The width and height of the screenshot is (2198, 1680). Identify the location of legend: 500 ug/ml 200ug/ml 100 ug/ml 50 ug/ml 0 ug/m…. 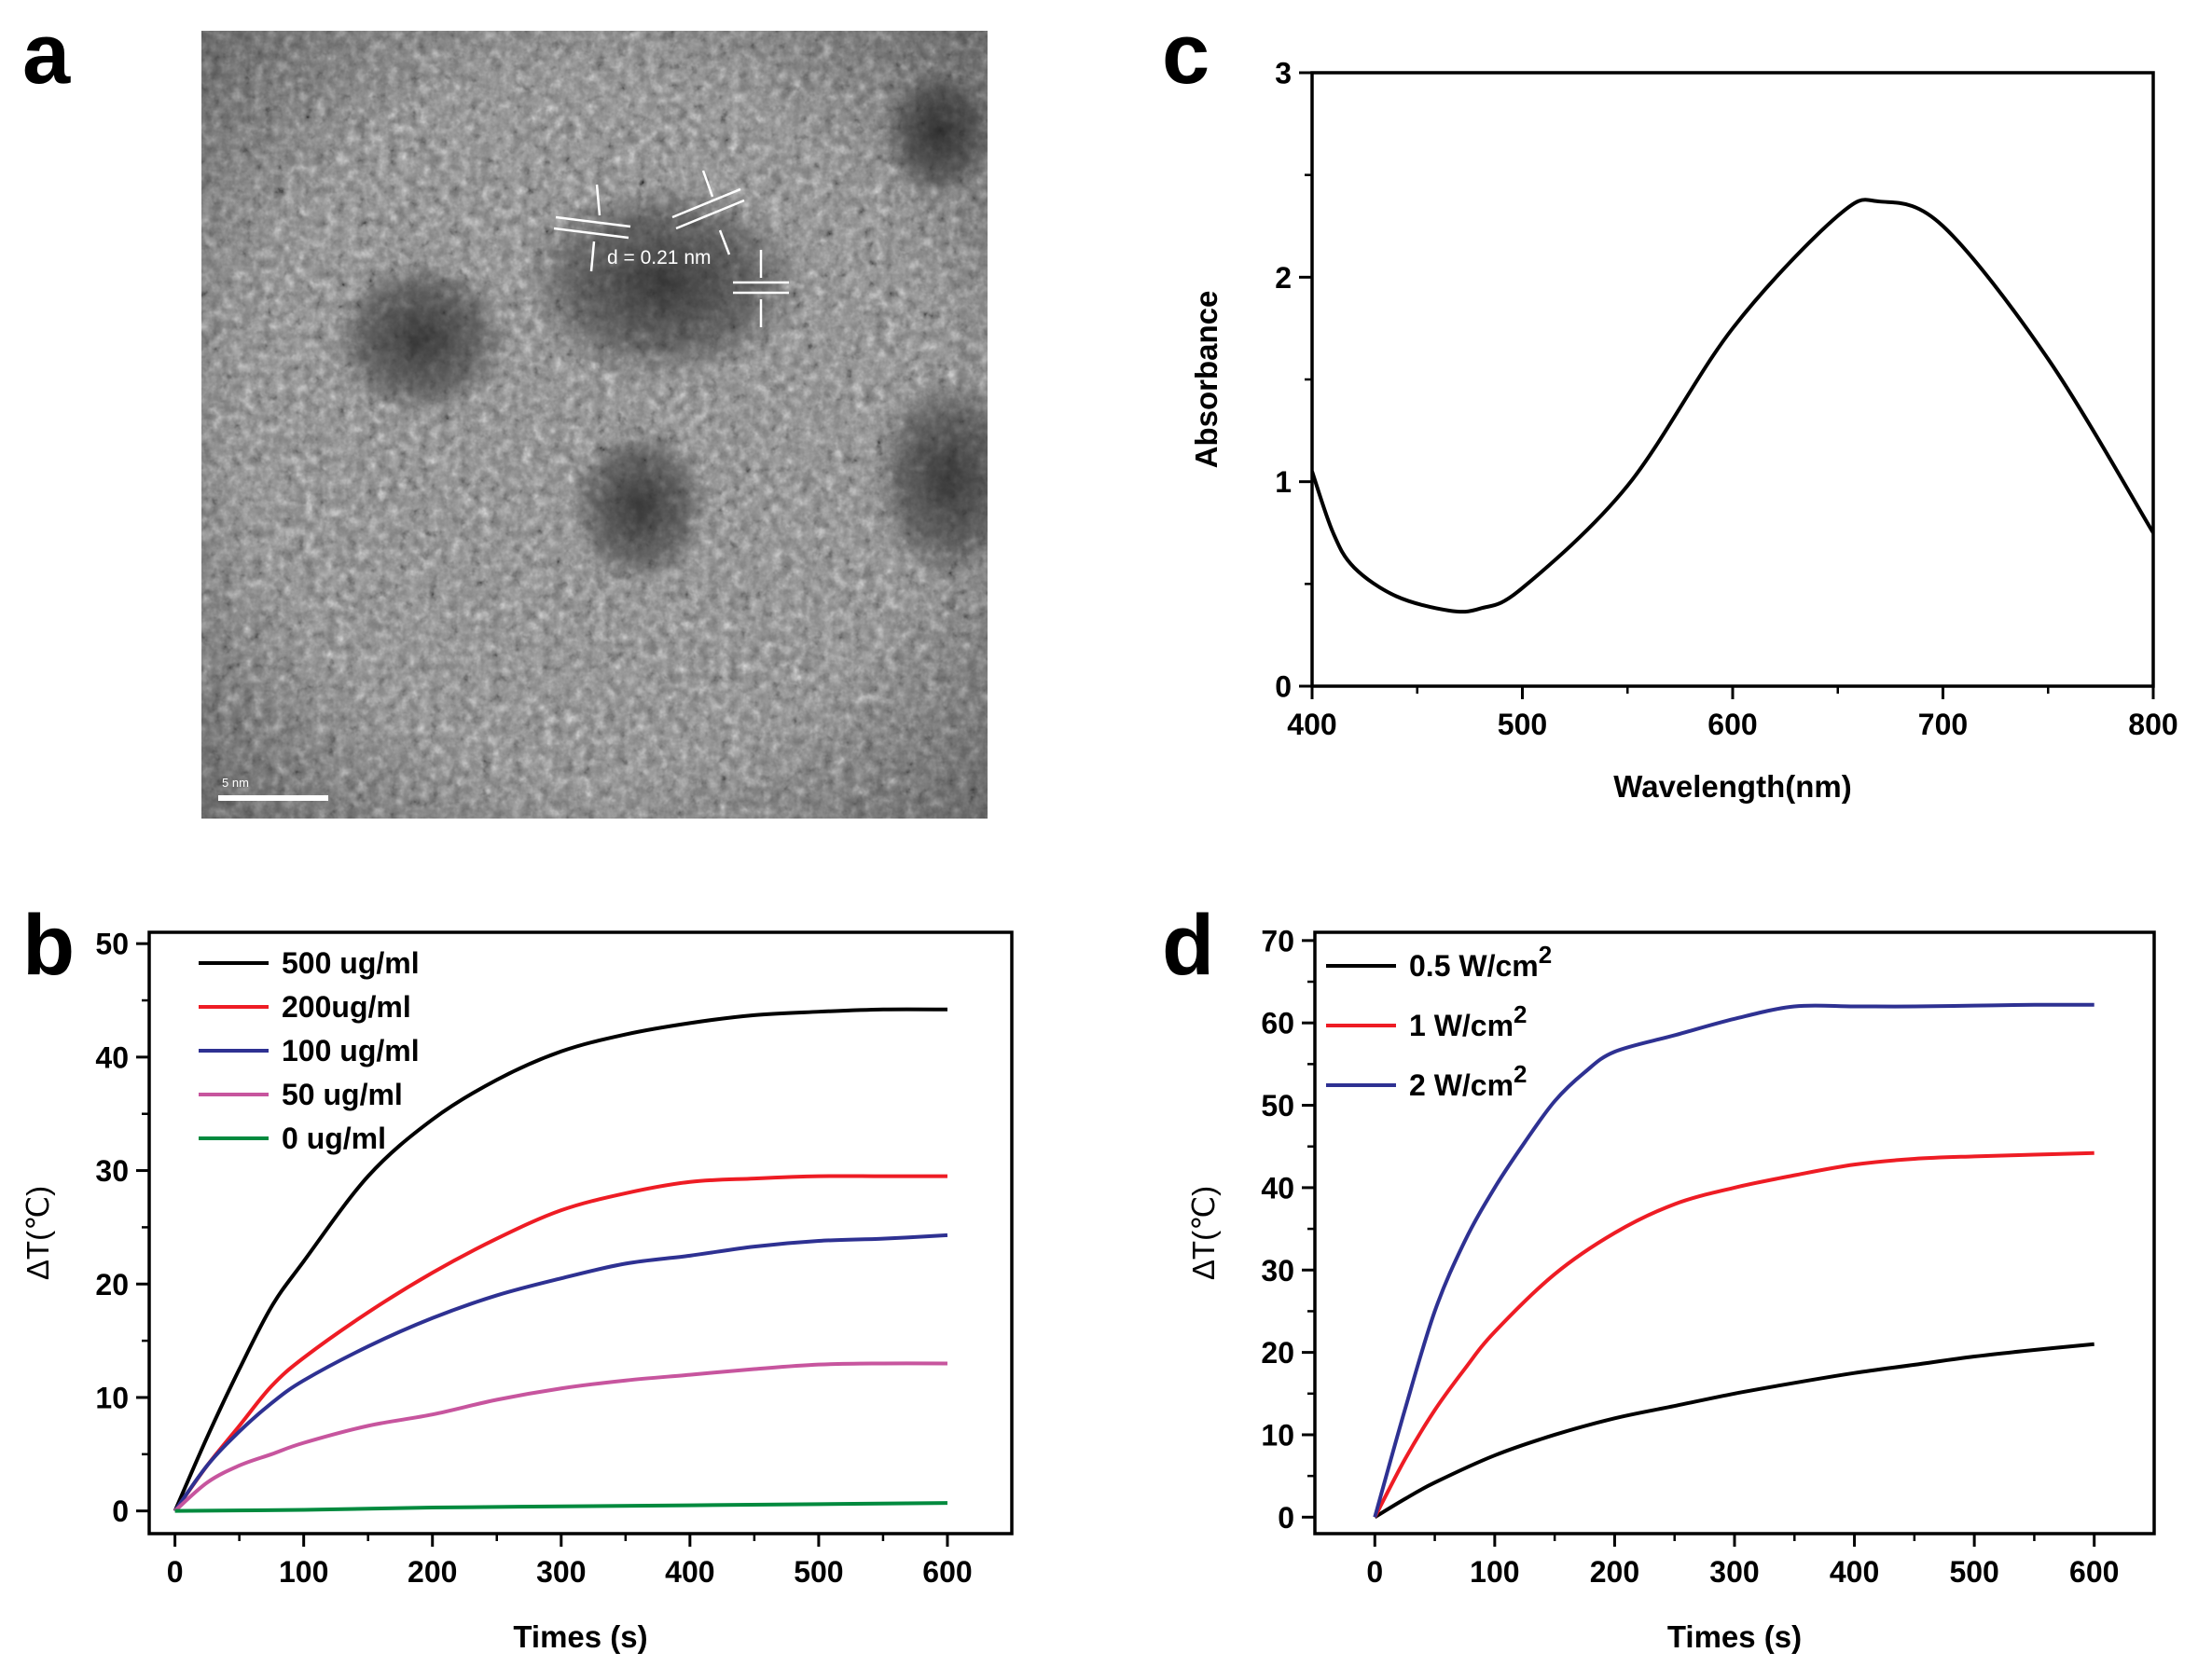
(310, 1050).